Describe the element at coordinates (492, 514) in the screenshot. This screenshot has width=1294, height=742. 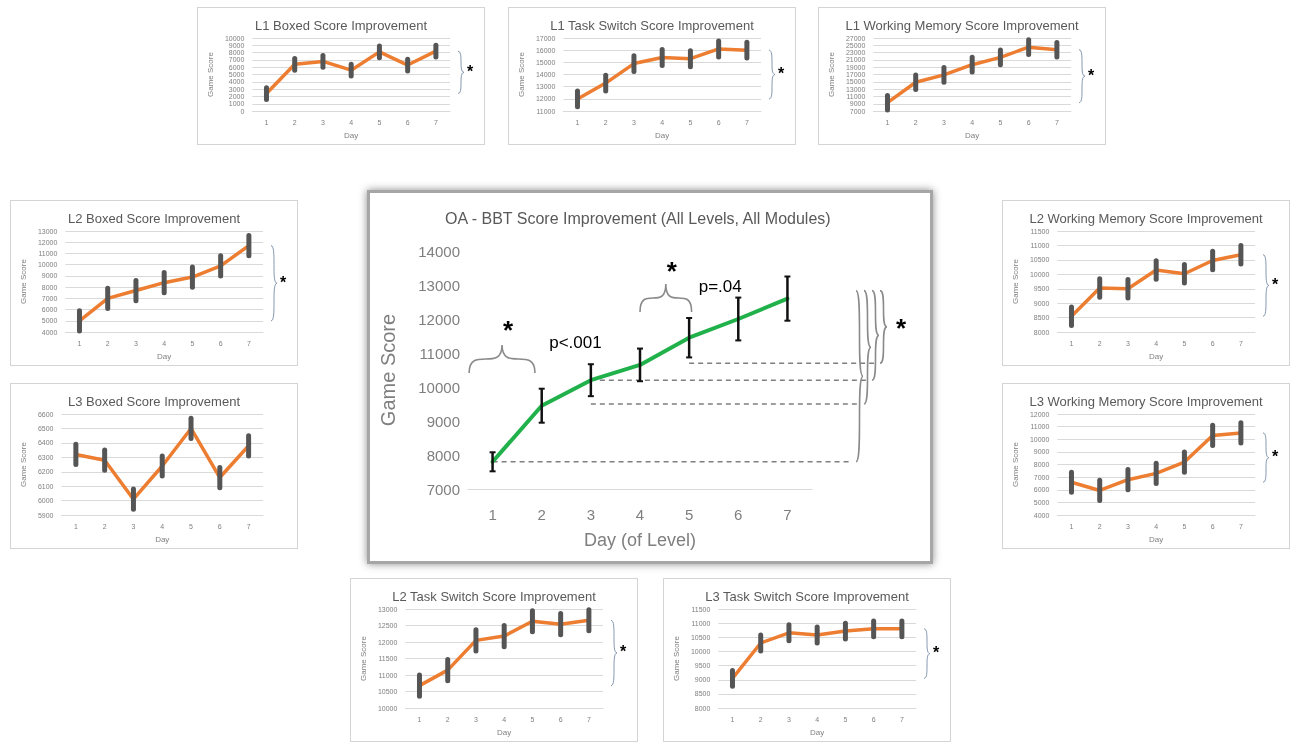
I see `x-tick-label: 1` at that location.